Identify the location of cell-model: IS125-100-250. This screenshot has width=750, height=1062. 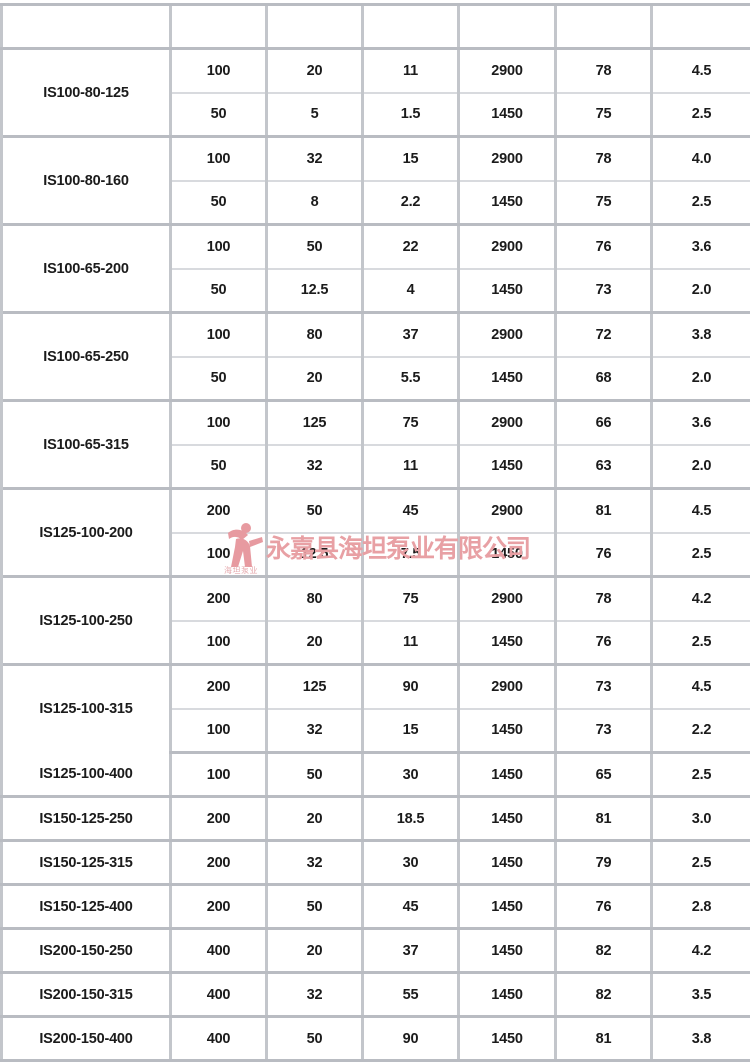
(86, 621).